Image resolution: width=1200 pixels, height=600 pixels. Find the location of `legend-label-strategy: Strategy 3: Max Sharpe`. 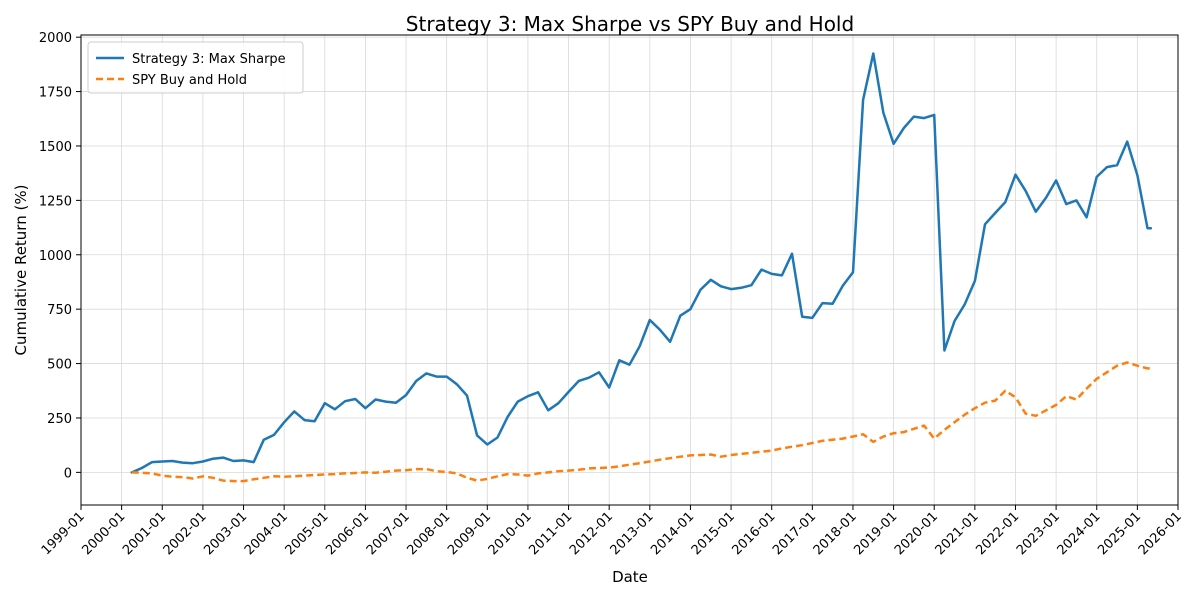

legend-label-strategy: Strategy 3: Max Sharpe is located at coordinates (209, 59).